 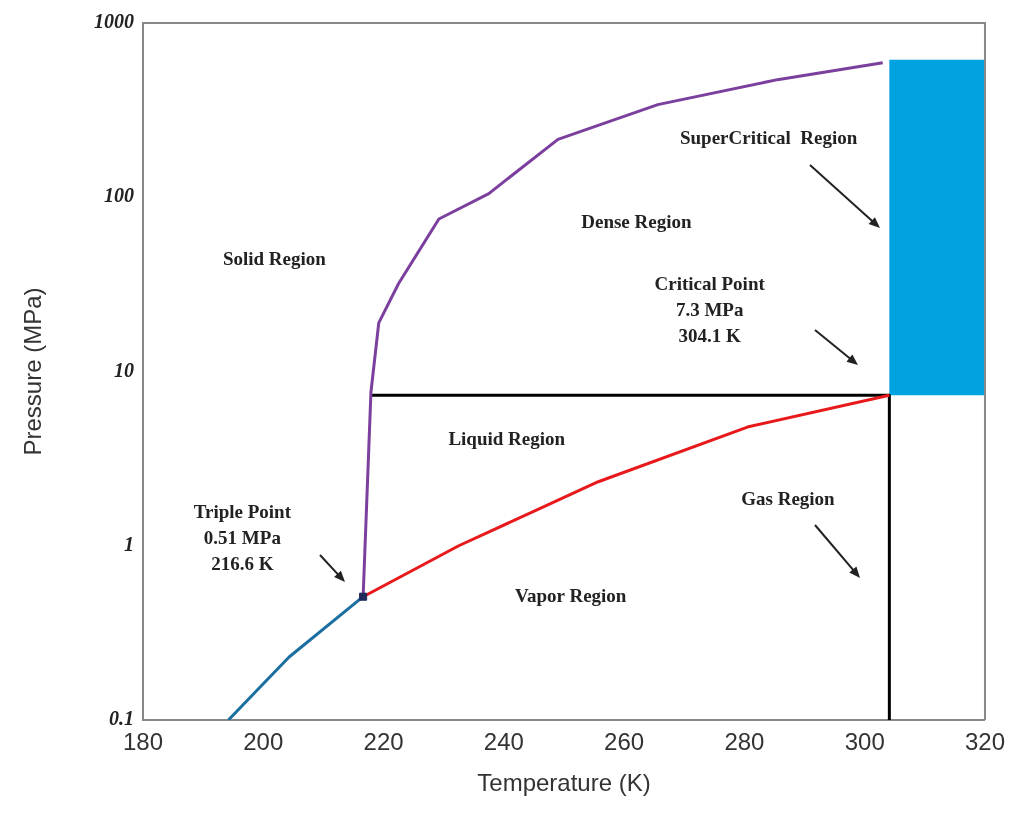 What do you see at coordinates (121, 718) in the screenshot?
I see `y-tick-label: 0.1` at bounding box center [121, 718].